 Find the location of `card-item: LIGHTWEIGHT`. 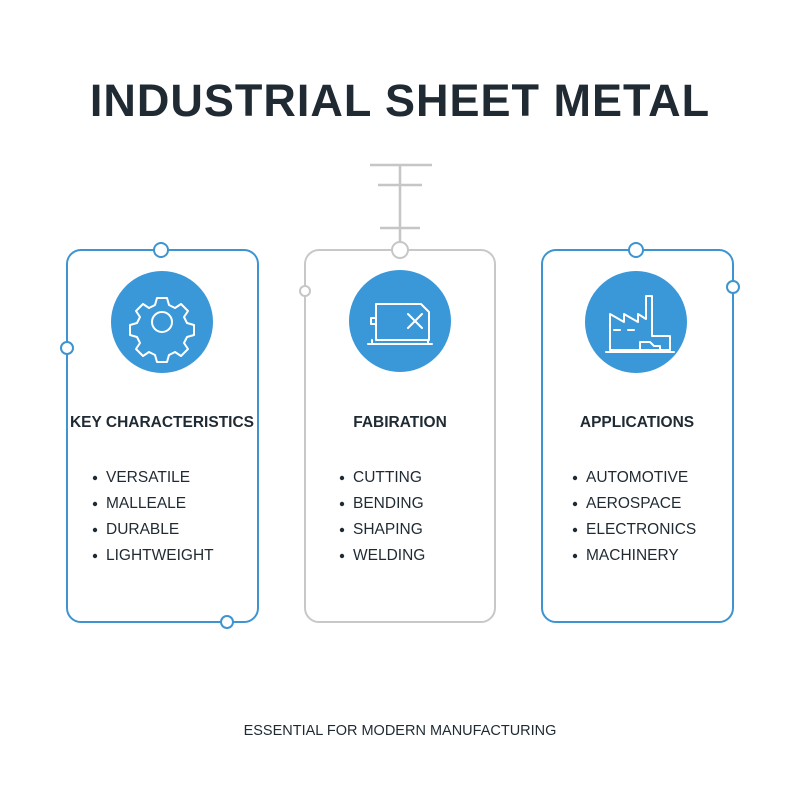

card-item: LIGHTWEIGHT is located at coordinates (160, 555).